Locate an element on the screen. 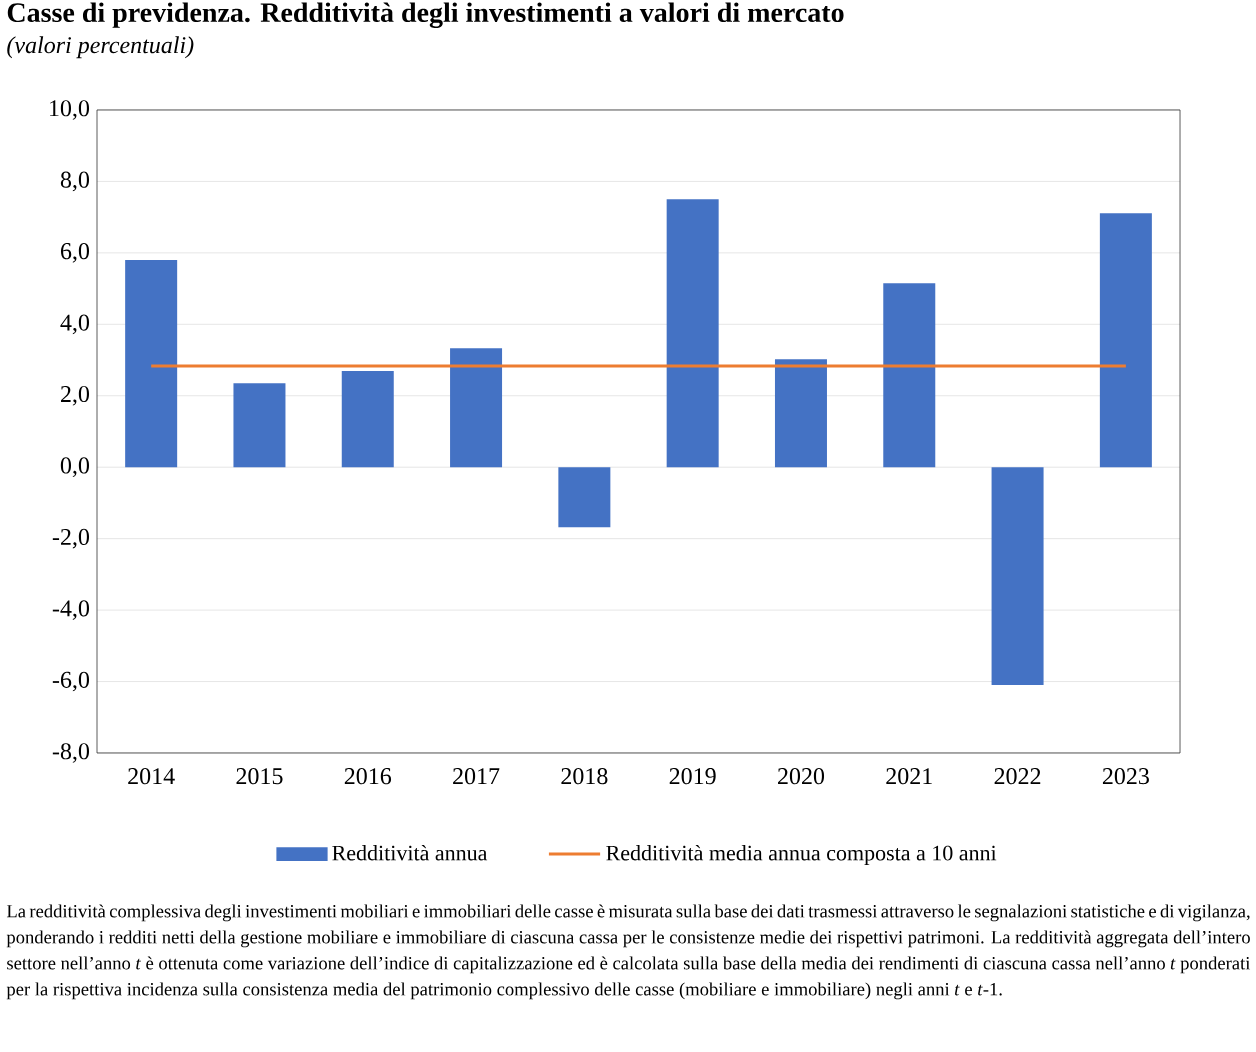 Image resolution: width=1256 pixels, height=1052 pixels. y-tick-label: 0,0 is located at coordinates (75, 467).